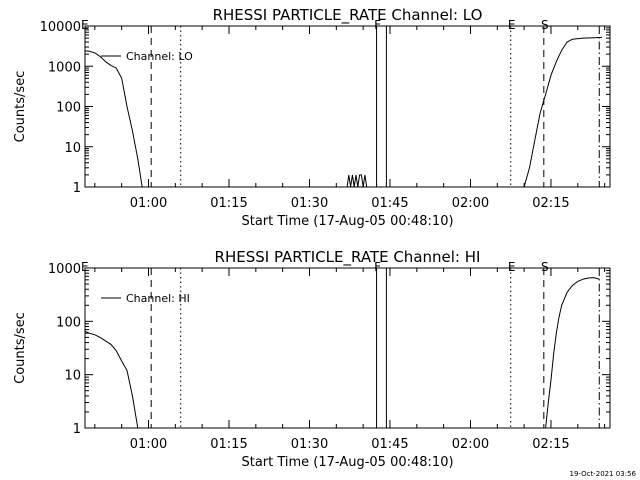 Image resolution: width=640 pixels, height=480 pixels. I want to click on hi-x-tick-label: 01:00, so click(148, 444).